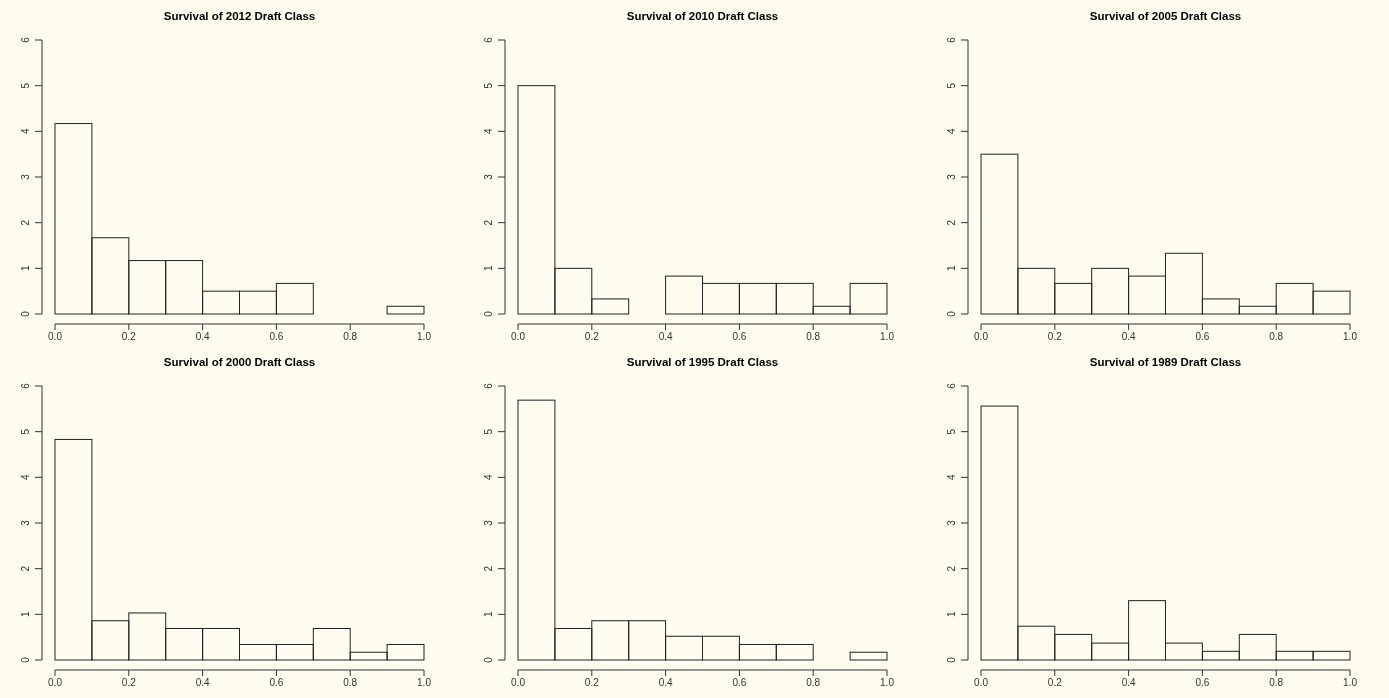 The width and height of the screenshot is (1389, 698). What do you see at coordinates (239, 16) in the screenshot?
I see `chart-title: Survival of 2012 Draft Class` at bounding box center [239, 16].